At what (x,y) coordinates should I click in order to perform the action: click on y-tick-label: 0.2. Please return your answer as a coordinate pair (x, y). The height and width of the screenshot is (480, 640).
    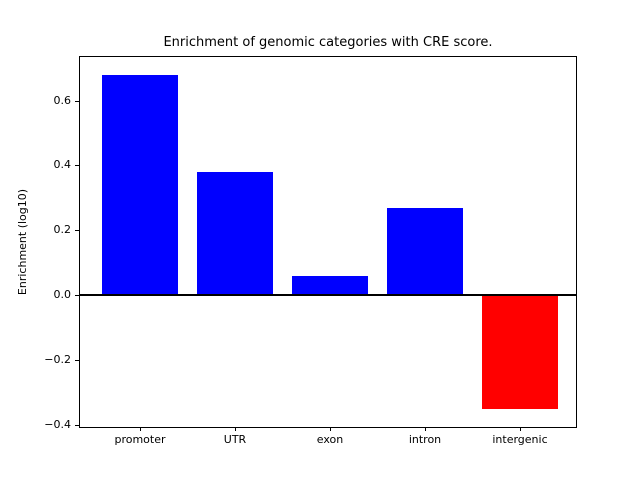
    Looking at the image, I should click on (62, 230).